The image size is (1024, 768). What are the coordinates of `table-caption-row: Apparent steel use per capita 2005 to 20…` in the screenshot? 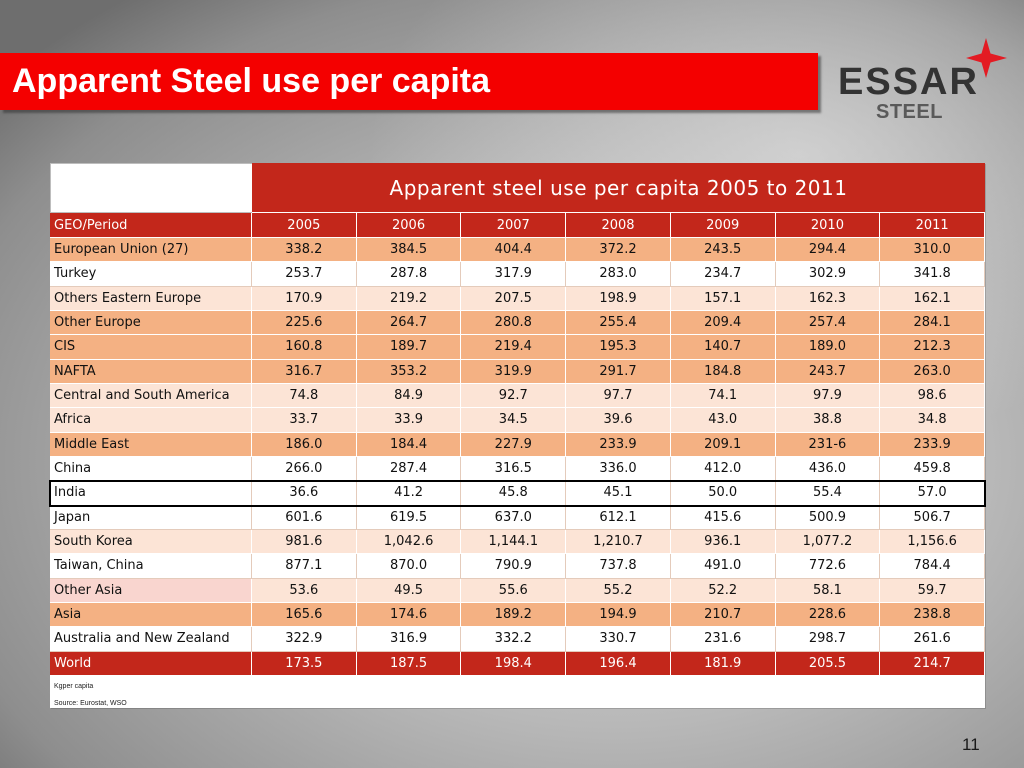 It's located at (517, 188).